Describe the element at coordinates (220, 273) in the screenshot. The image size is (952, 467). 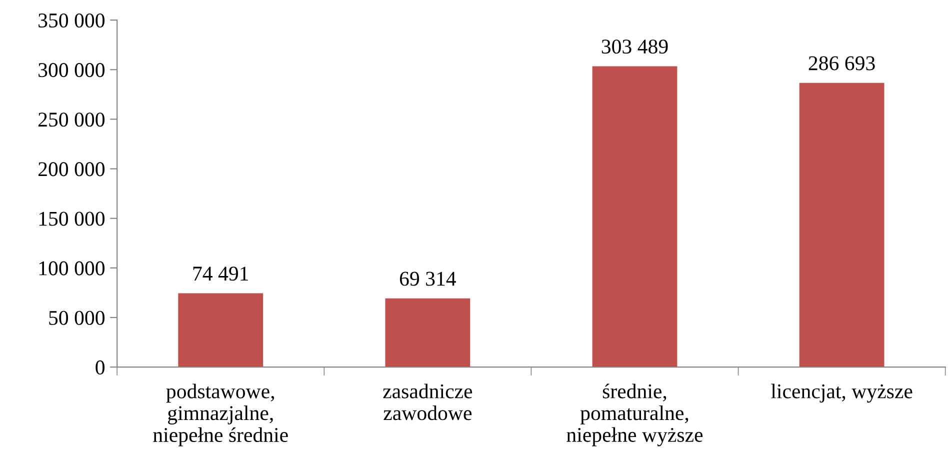
I see `data-label: 74 491` at that location.